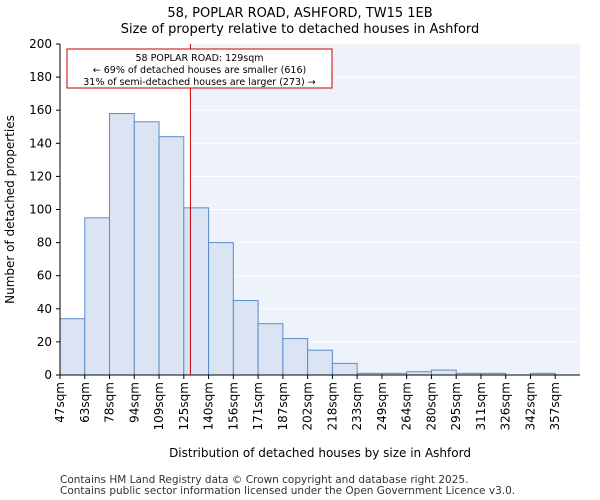  What do you see at coordinates (456, 406) in the screenshot?
I see `x-tick-label: 295sqm` at bounding box center [456, 406].